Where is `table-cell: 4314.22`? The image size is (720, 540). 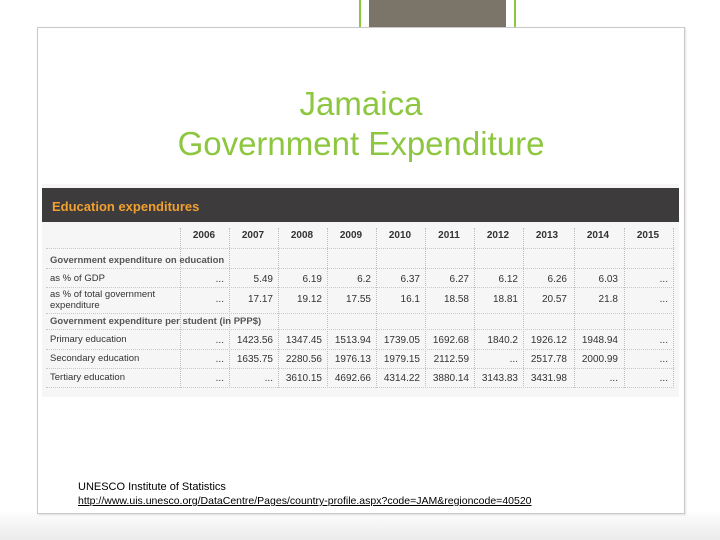 table-cell: 4314.22 is located at coordinates (401, 378).